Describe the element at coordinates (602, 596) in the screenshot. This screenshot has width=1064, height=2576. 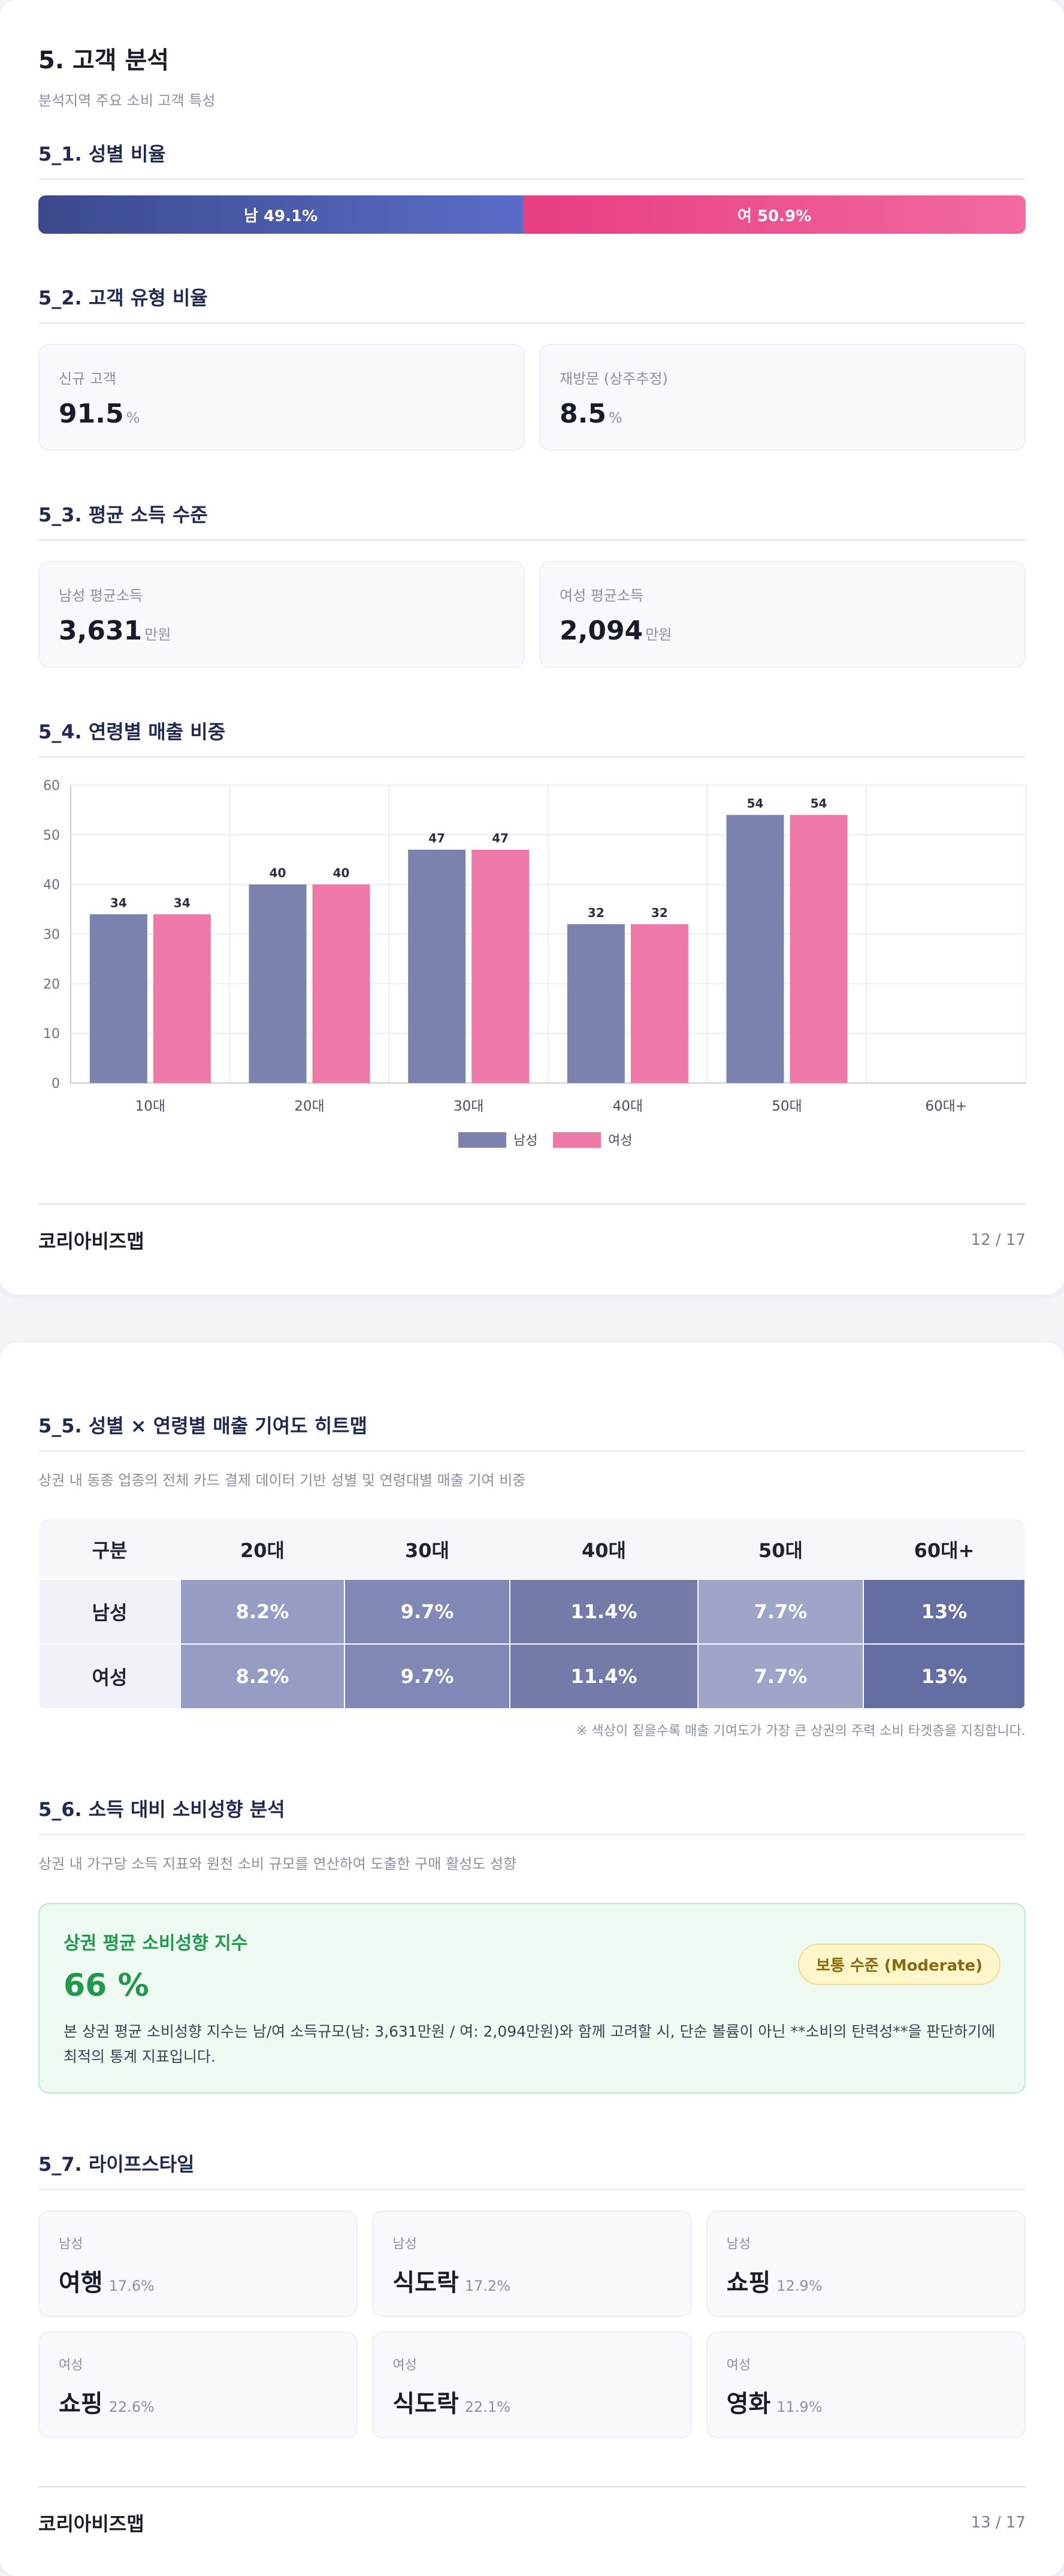
I see `stat-label: 여성 평균소득` at that location.